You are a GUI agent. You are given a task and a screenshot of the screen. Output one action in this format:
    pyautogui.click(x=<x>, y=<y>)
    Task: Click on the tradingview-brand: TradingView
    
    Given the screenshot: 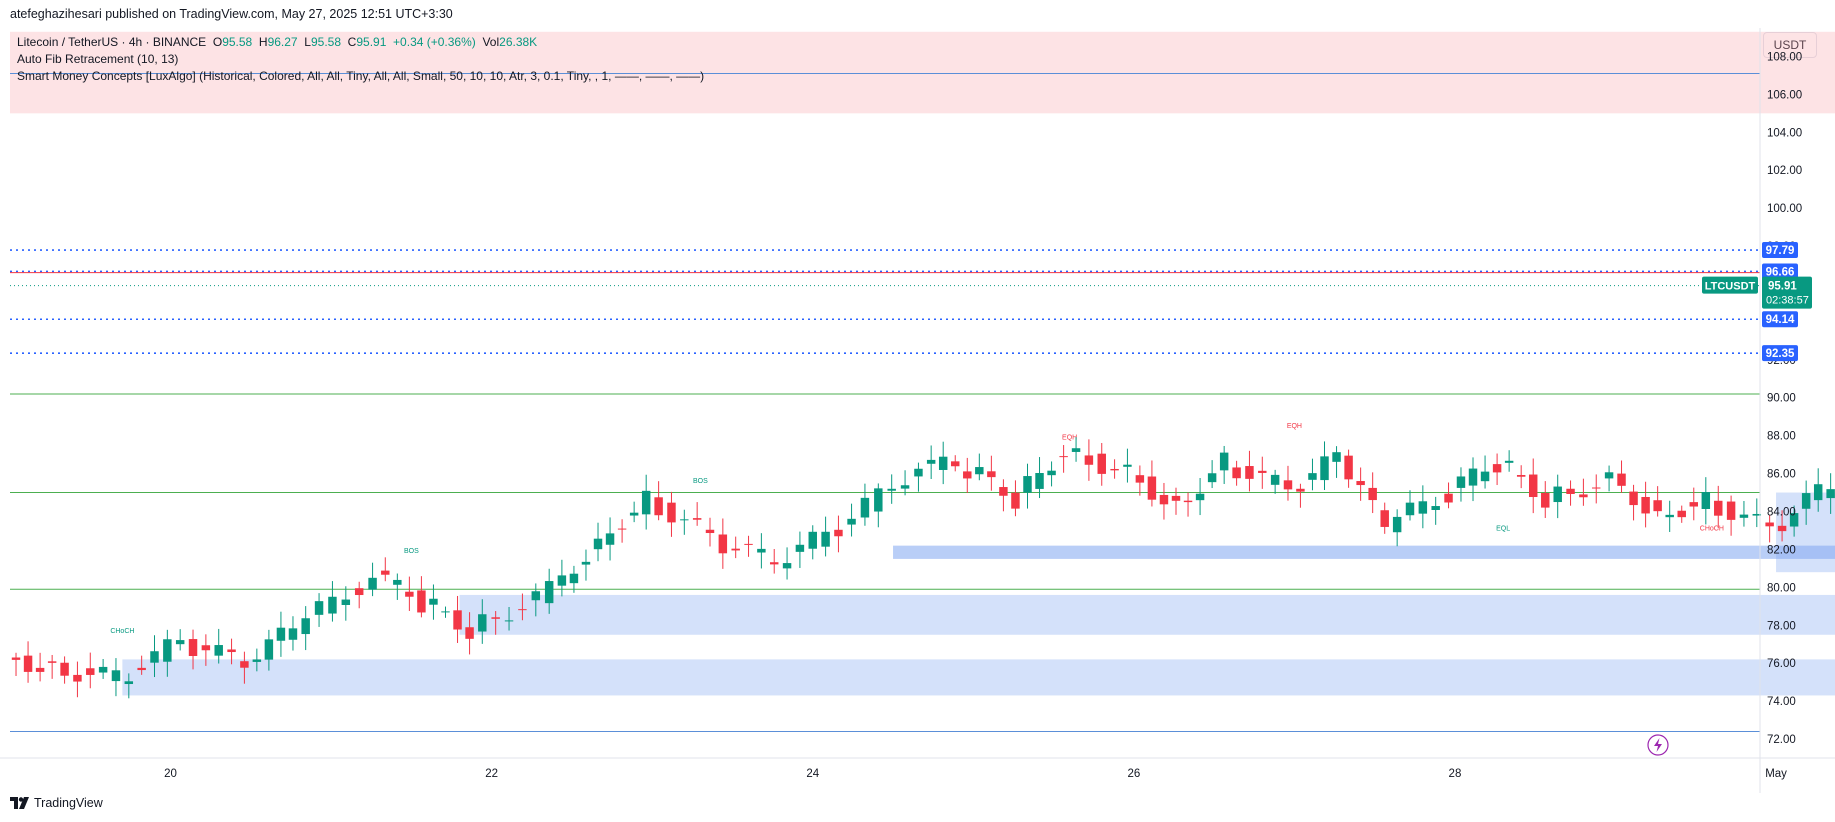 What is the action you would take?
    pyautogui.click(x=56, y=803)
    